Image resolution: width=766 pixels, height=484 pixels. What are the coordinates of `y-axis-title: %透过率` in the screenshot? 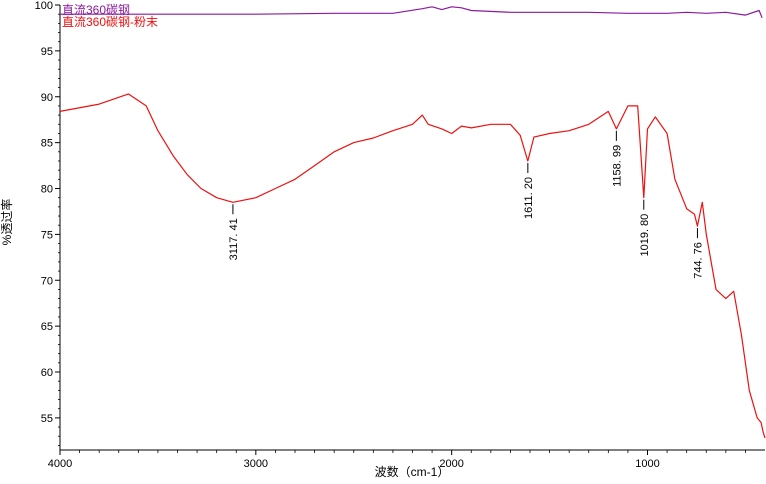 It's located at (7, 222).